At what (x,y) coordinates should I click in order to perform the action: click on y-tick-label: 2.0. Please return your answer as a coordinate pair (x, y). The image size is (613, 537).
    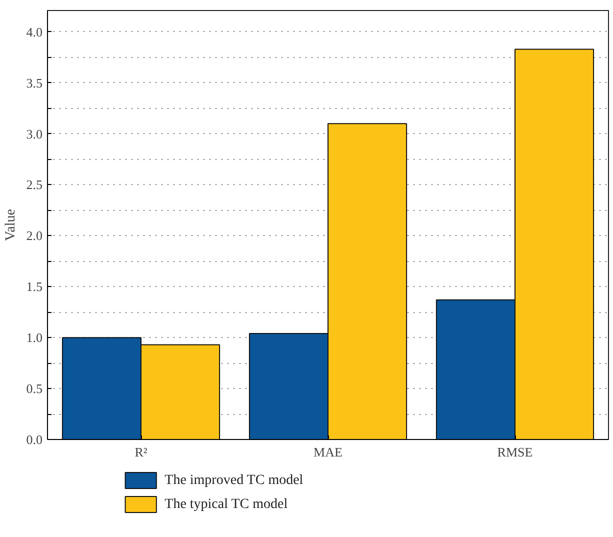
    Looking at the image, I should click on (34, 236).